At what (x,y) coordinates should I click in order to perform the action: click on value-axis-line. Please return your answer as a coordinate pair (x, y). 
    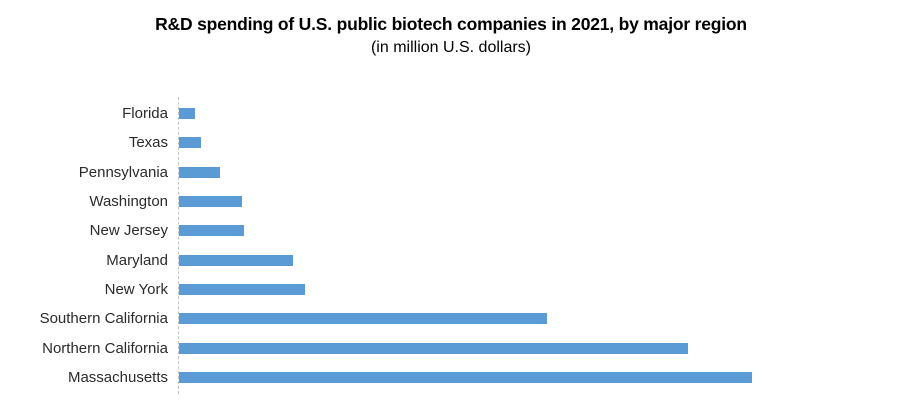
    Looking at the image, I should click on (178, 245).